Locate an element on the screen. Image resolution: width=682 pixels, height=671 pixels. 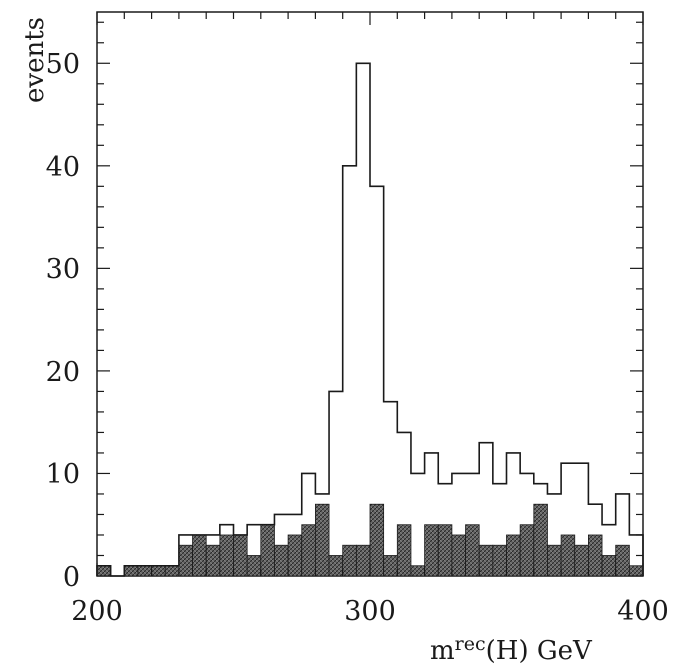
x-tick-label-400: 400 is located at coordinates (643, 611).